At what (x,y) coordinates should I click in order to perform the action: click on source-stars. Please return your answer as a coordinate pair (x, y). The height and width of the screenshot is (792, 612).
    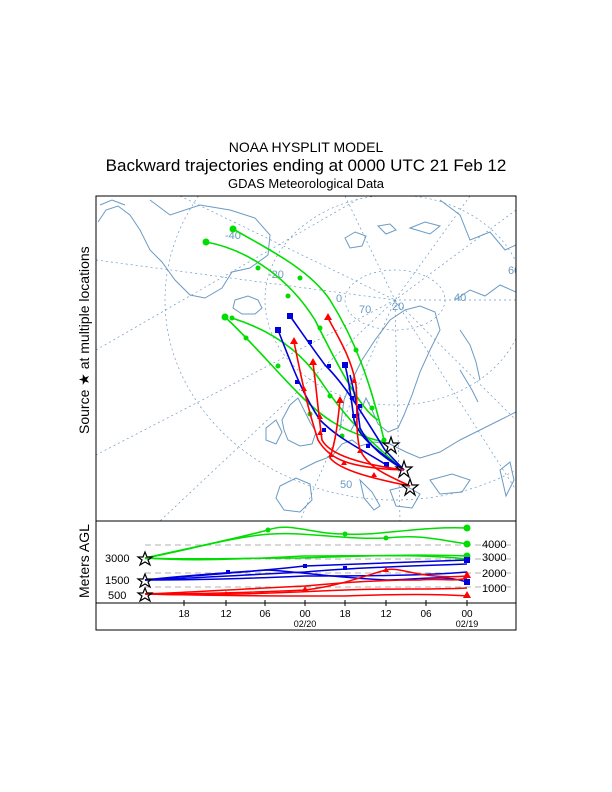
    Looking at the image, I should click on (400, 466).